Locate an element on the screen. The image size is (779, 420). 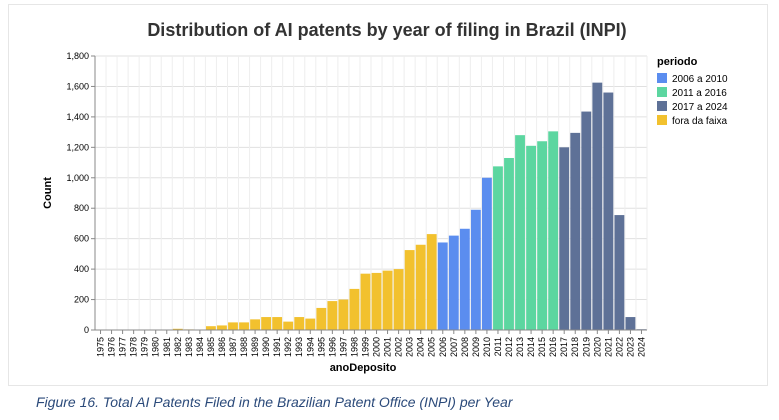
x-tick-label: 1994 is located at coordinates (310, 347).